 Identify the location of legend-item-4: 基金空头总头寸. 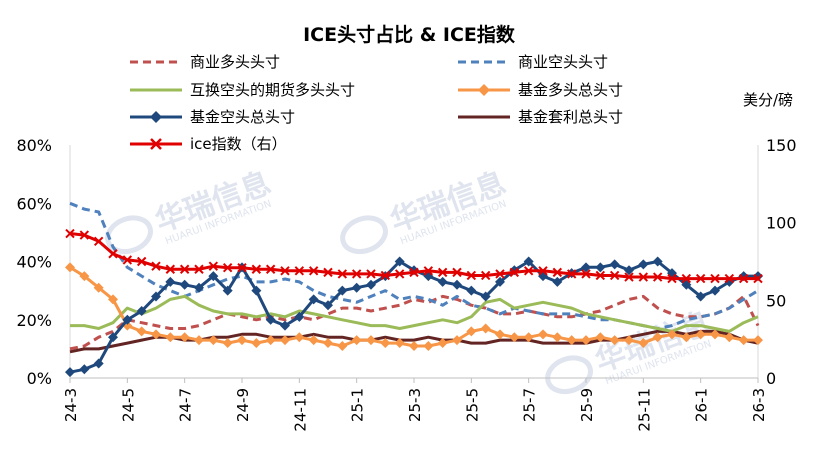
(212, 117).